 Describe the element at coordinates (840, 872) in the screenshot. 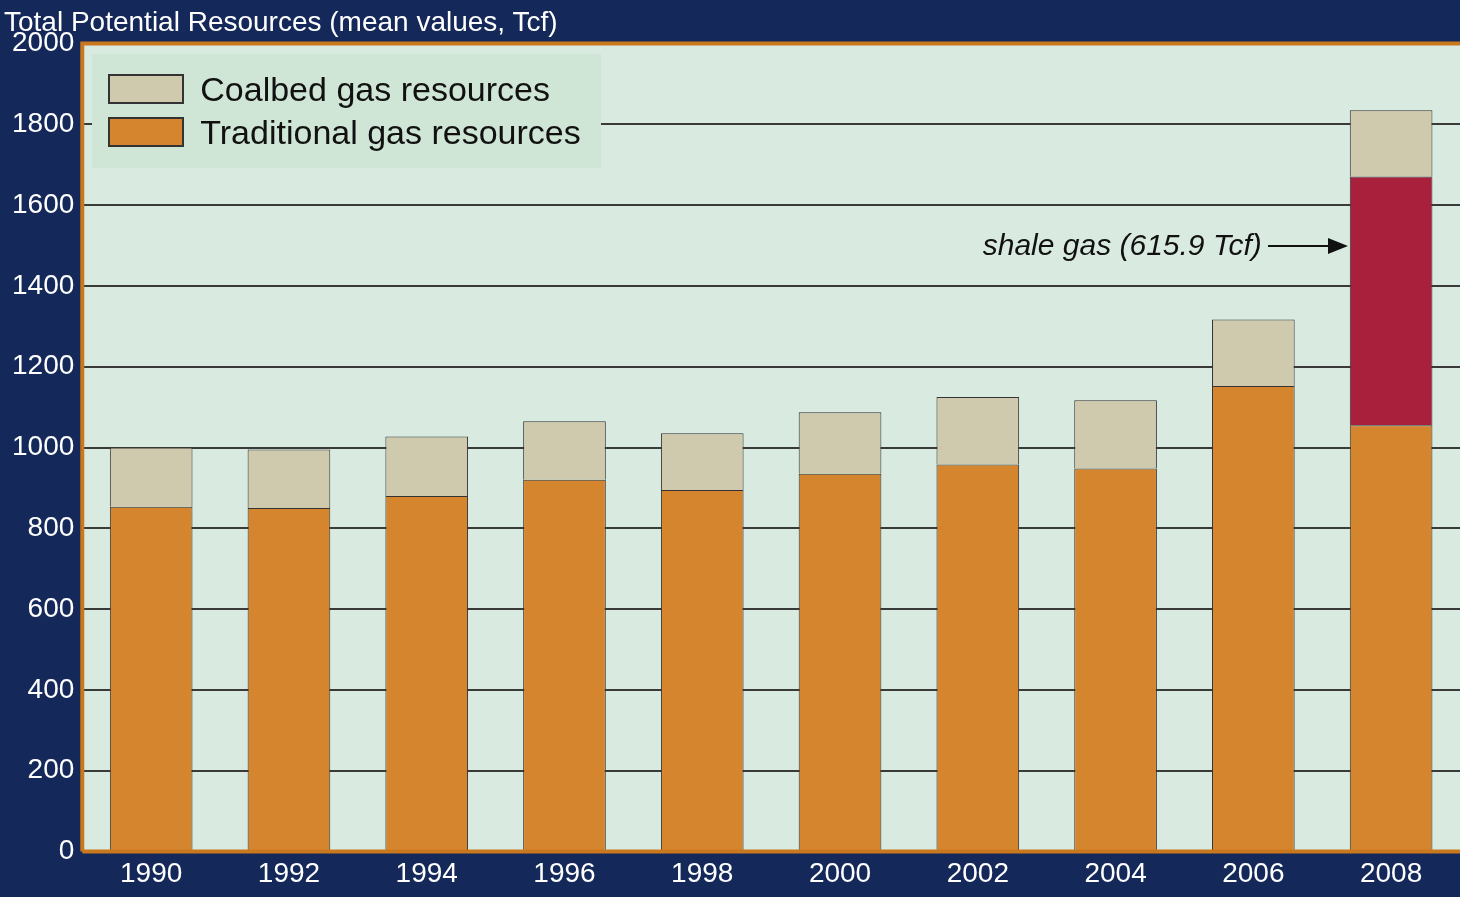

I see `x-tick-label: 2000` at that location.